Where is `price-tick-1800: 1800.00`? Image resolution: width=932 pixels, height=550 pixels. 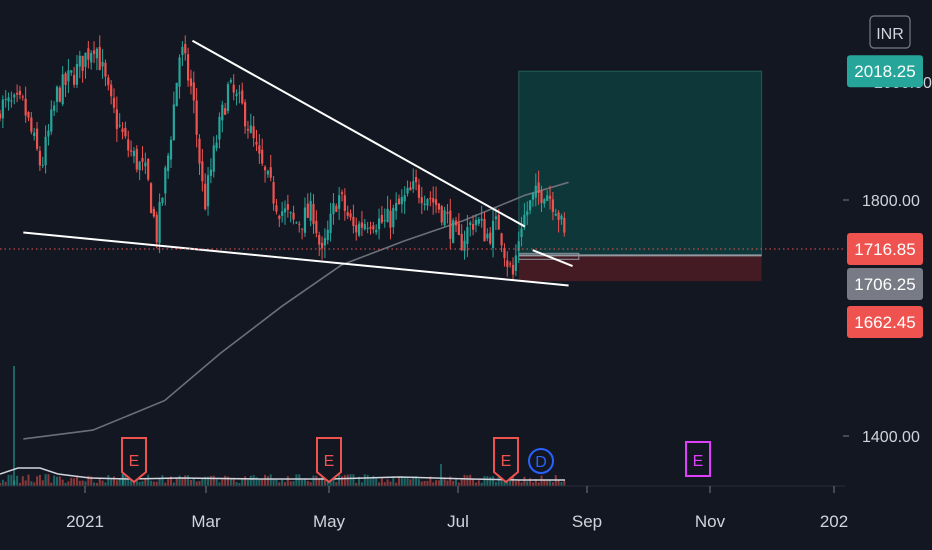 price-tick-1800: 1800.00 is located at coordinates (891, 201).